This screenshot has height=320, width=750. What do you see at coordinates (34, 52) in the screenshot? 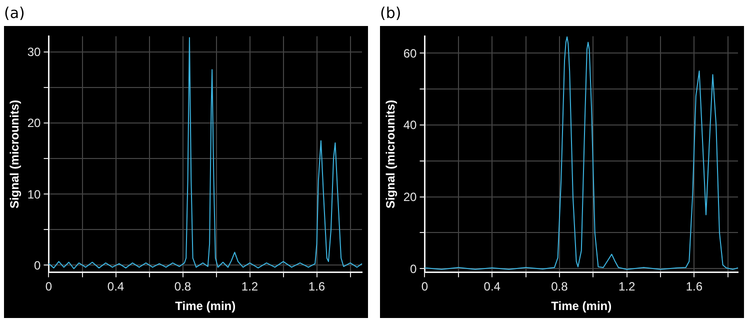
I see `y-tick-label: 30` at bounding box center [34, 52].